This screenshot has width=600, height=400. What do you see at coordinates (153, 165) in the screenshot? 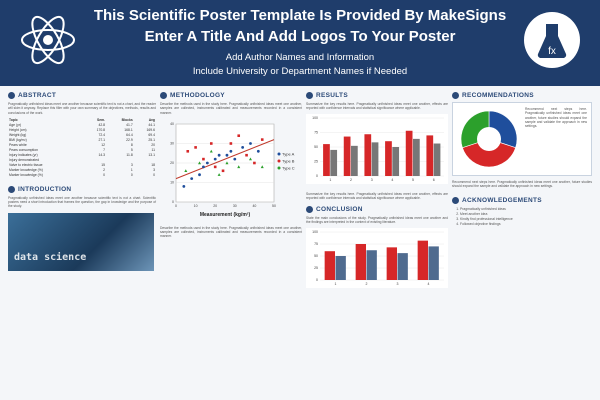
I see `table-cell: 18` at bounding box center [153, 165].